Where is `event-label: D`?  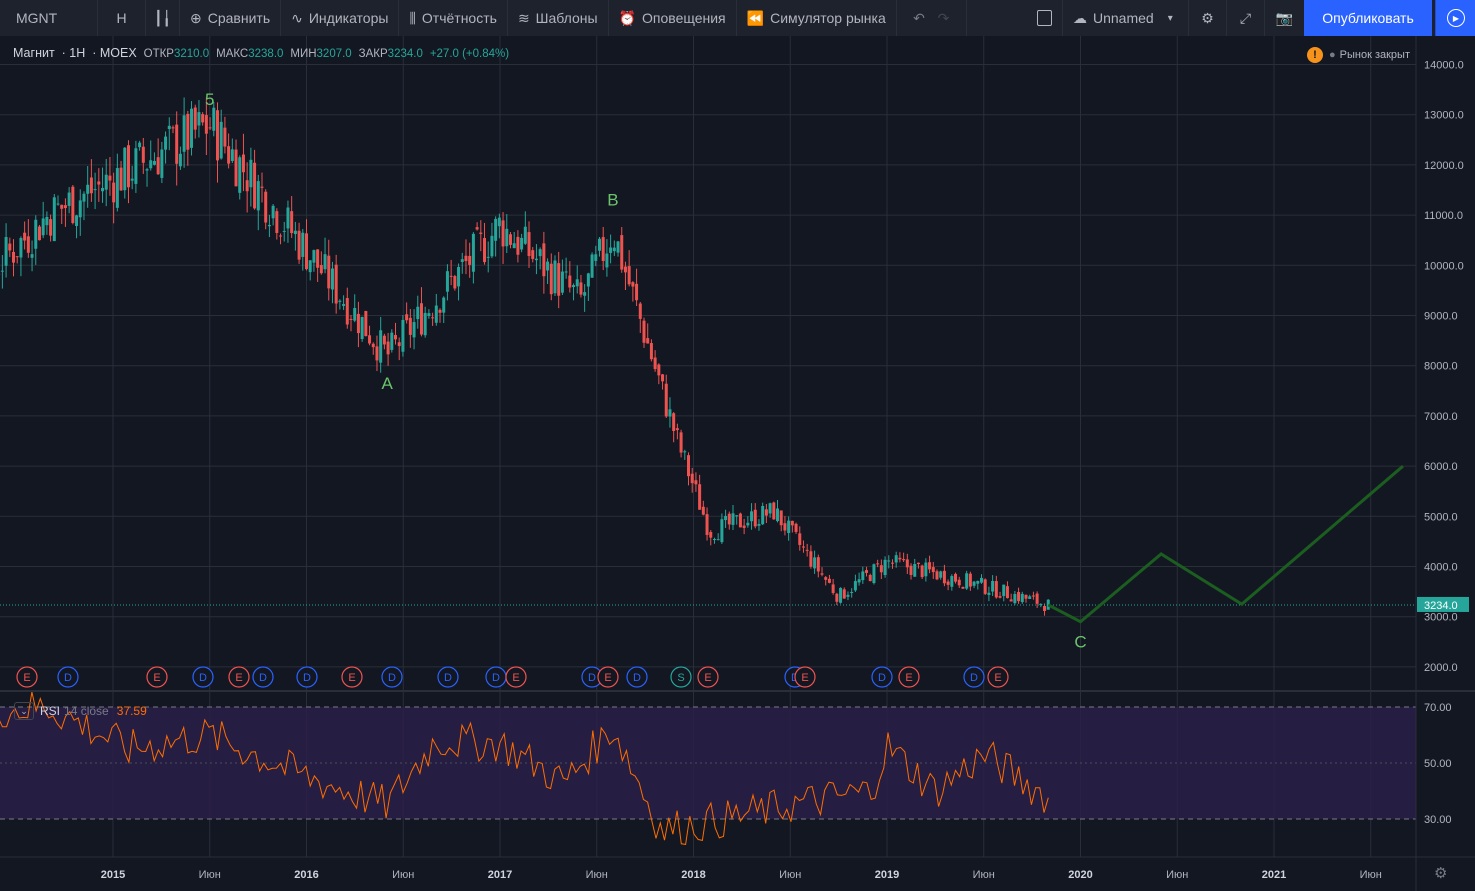
event-label: D is located at coordinates (974, 678).